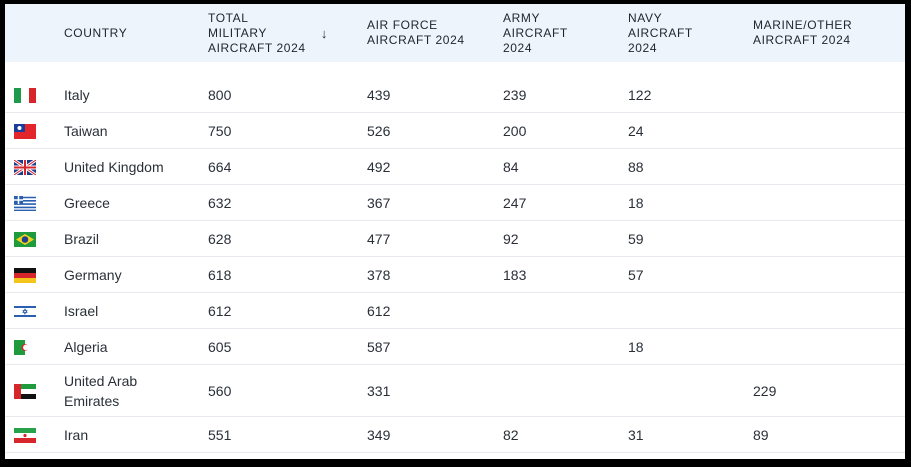  I want to click on cell-text: 18, so click(636, 202).